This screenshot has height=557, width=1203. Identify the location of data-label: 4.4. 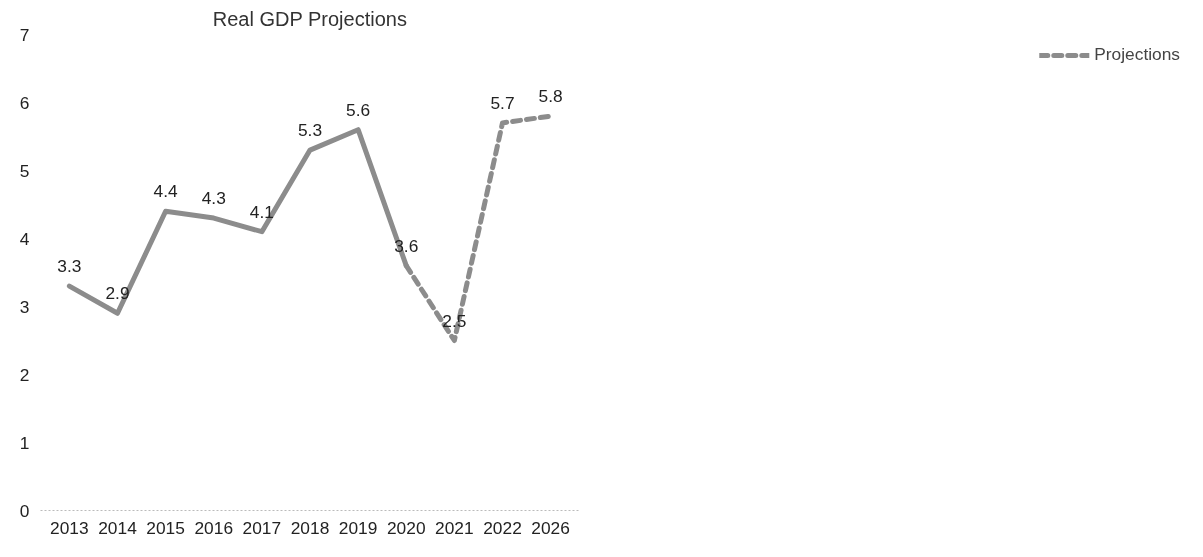
(166, 191).